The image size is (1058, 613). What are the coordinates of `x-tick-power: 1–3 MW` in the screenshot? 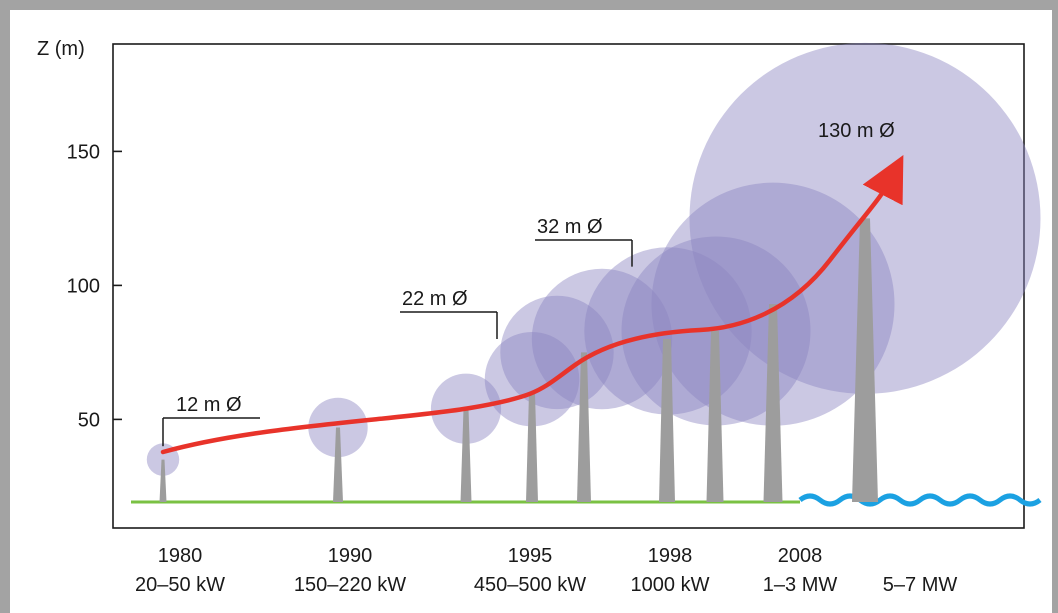 It's located at (800, 585).